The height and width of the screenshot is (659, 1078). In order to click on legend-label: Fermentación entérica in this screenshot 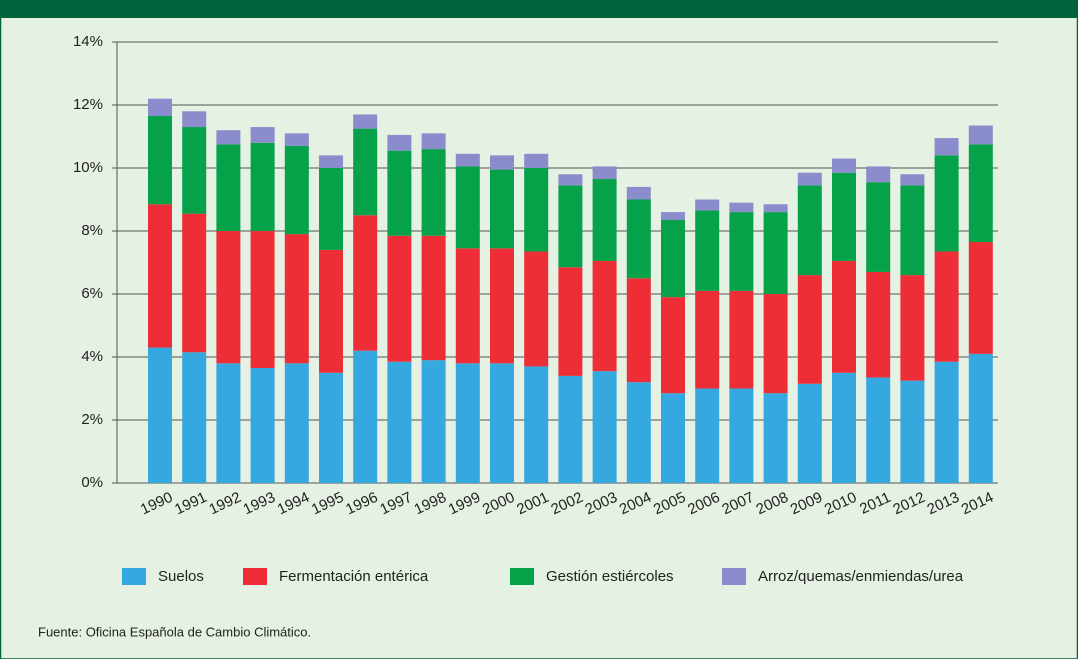, I will do `click(354, 576)`.